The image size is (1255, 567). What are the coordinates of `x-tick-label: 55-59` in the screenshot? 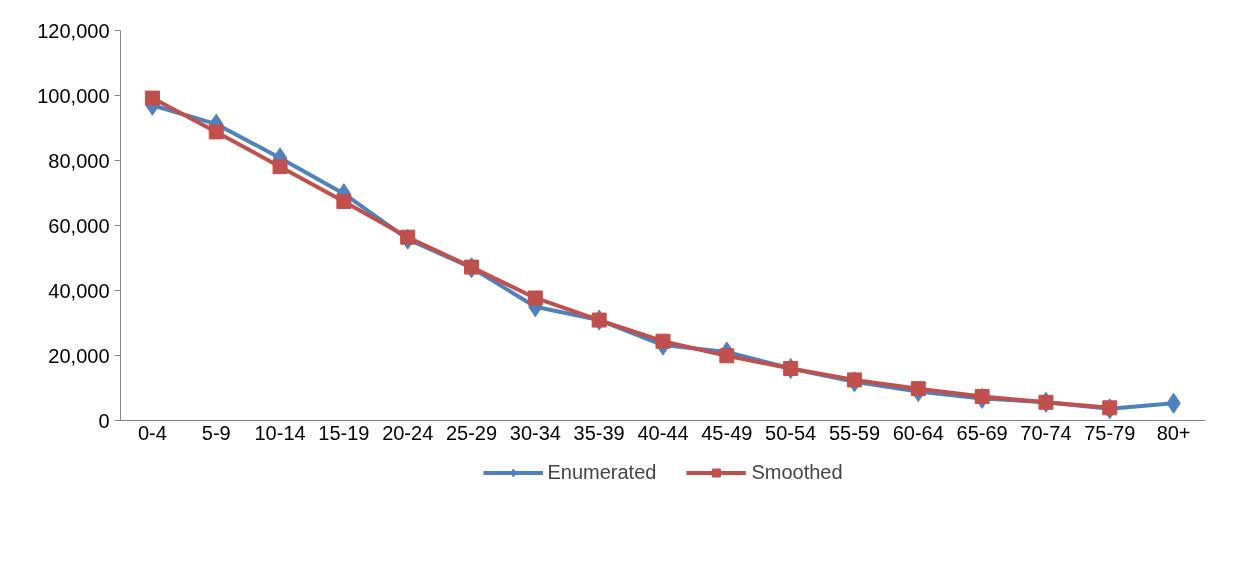 It's located at (854, 432).